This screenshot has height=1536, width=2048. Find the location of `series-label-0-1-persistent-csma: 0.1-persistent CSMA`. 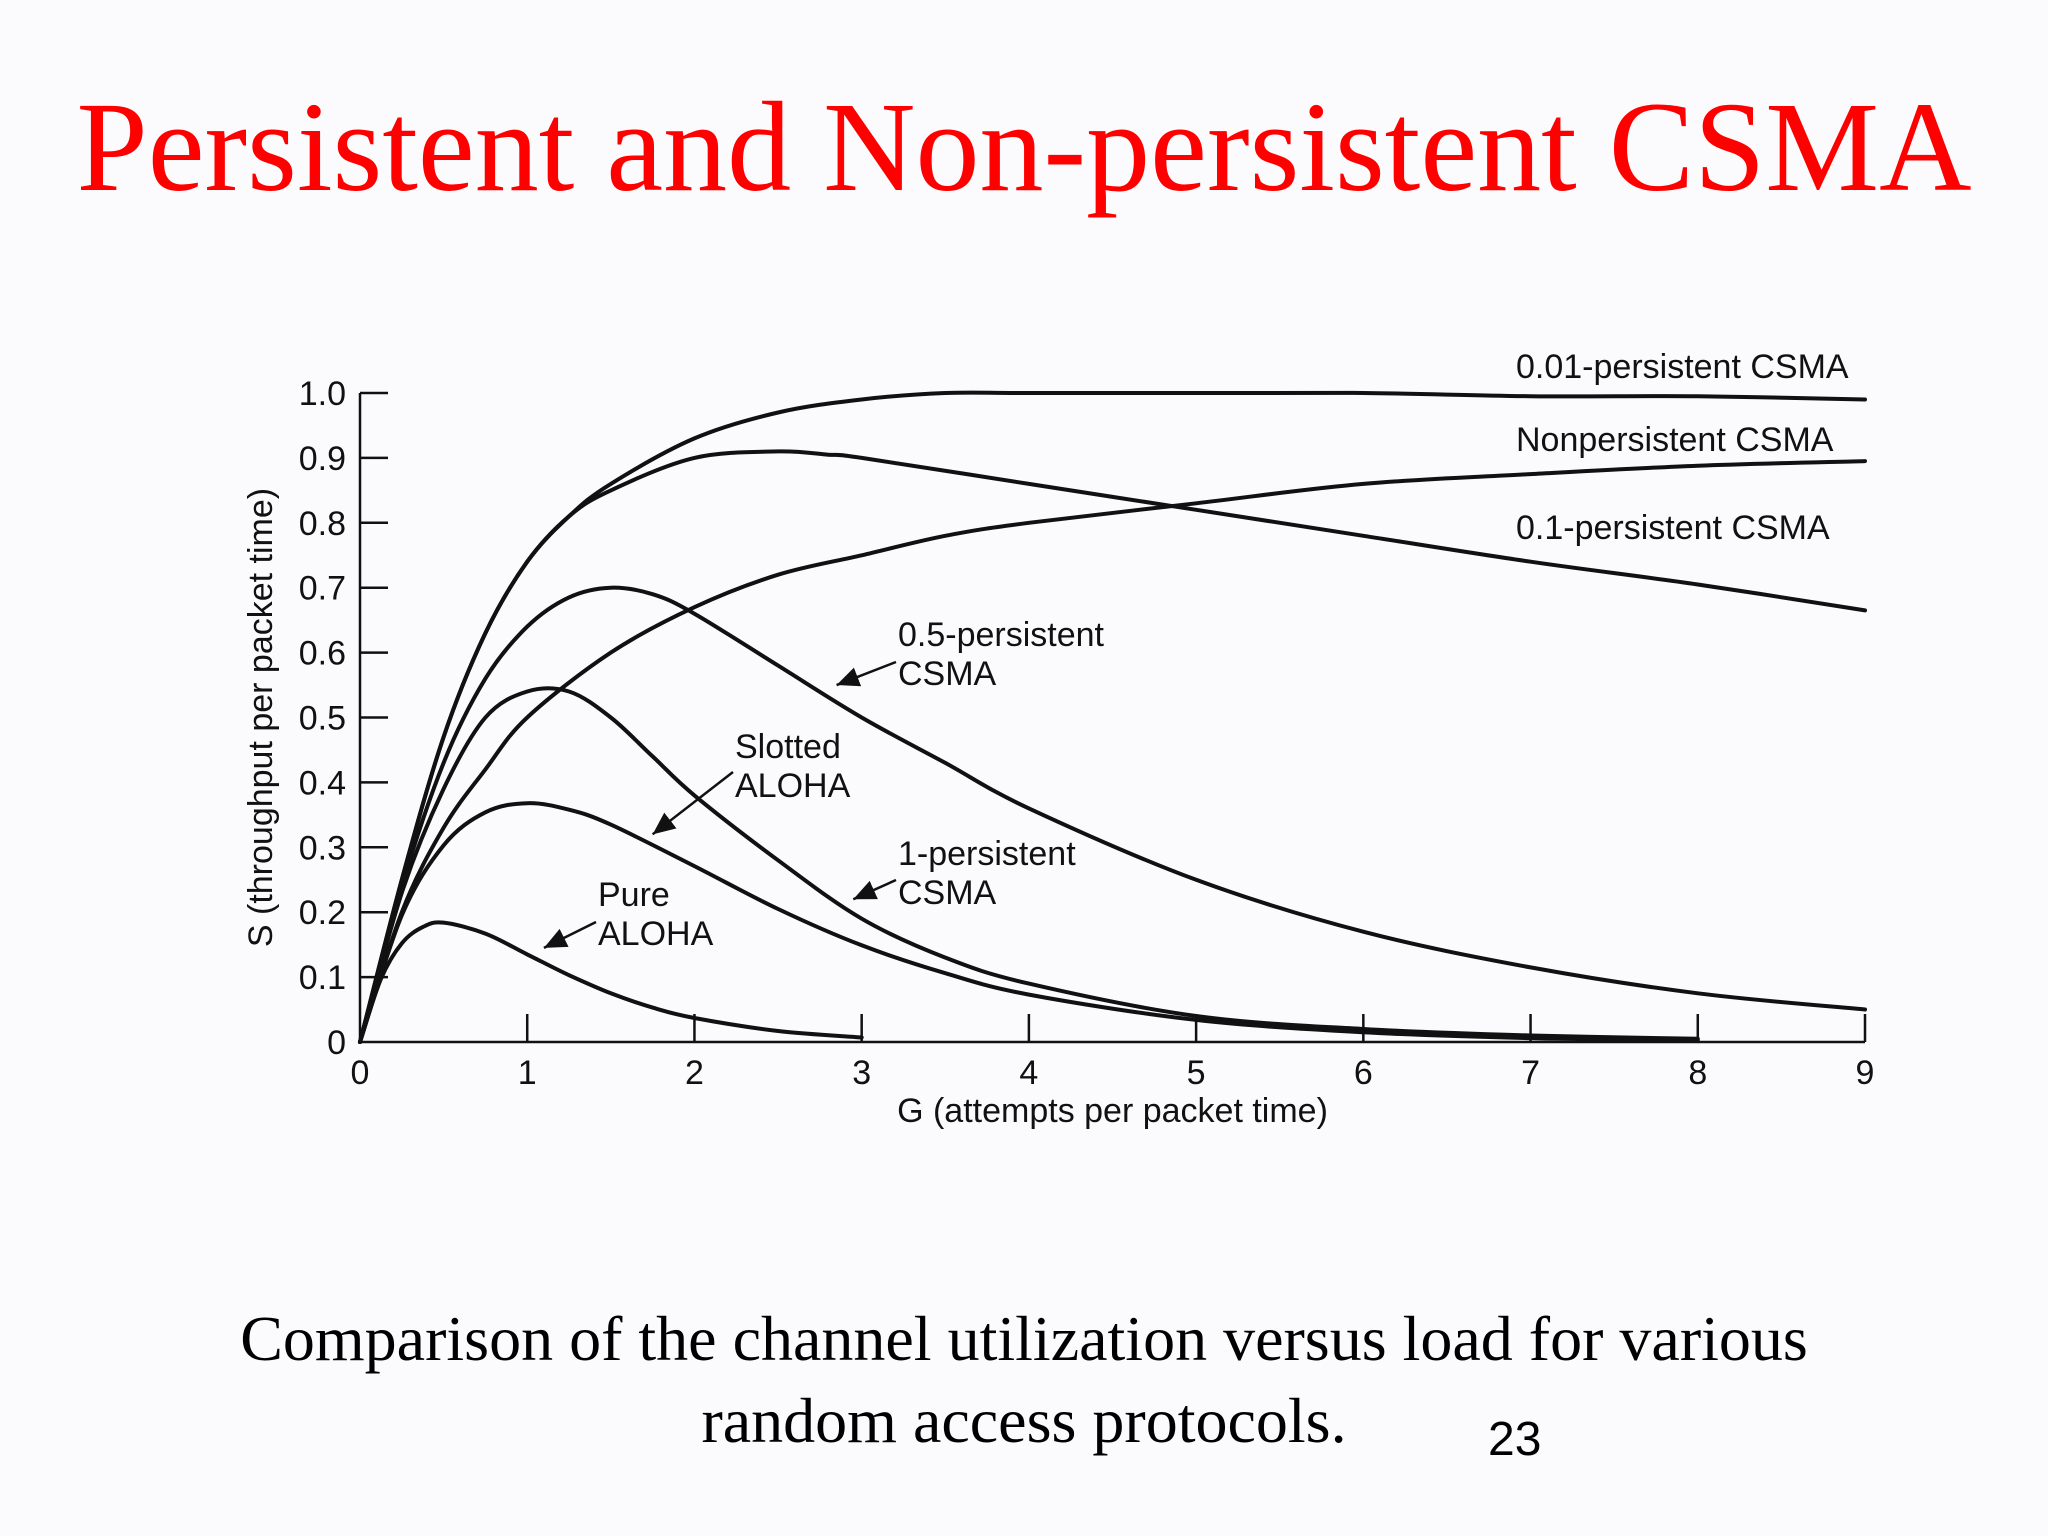

series-label-0-1-persistent-csma: 0.1-persistent CSMA is located at coordinates (1673, 528).